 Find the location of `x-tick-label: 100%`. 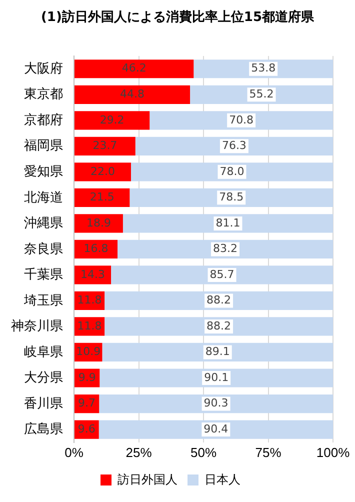

x-tick-label: 100% is located at coordinates (333, 452).